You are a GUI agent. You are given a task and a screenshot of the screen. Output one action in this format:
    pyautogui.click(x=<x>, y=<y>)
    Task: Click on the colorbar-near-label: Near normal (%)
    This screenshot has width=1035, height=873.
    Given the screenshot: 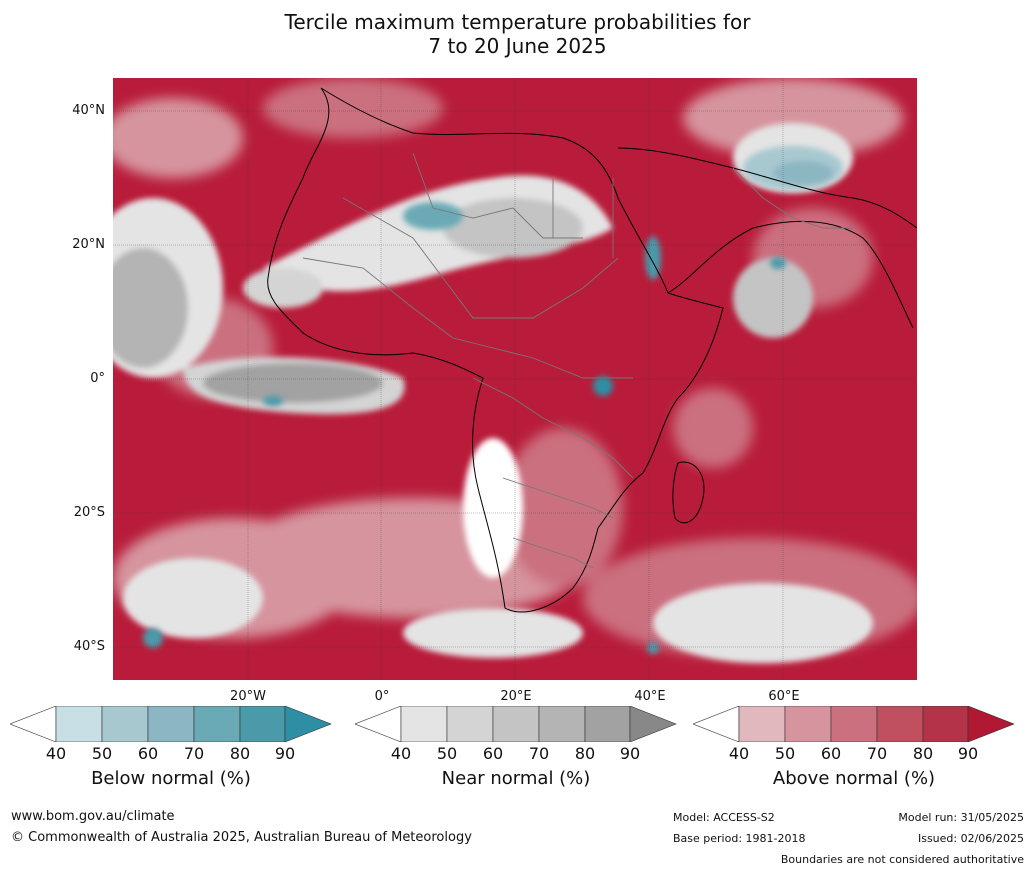 What is the action you would take?
    pyautogui.click(x=516, y=778)
    